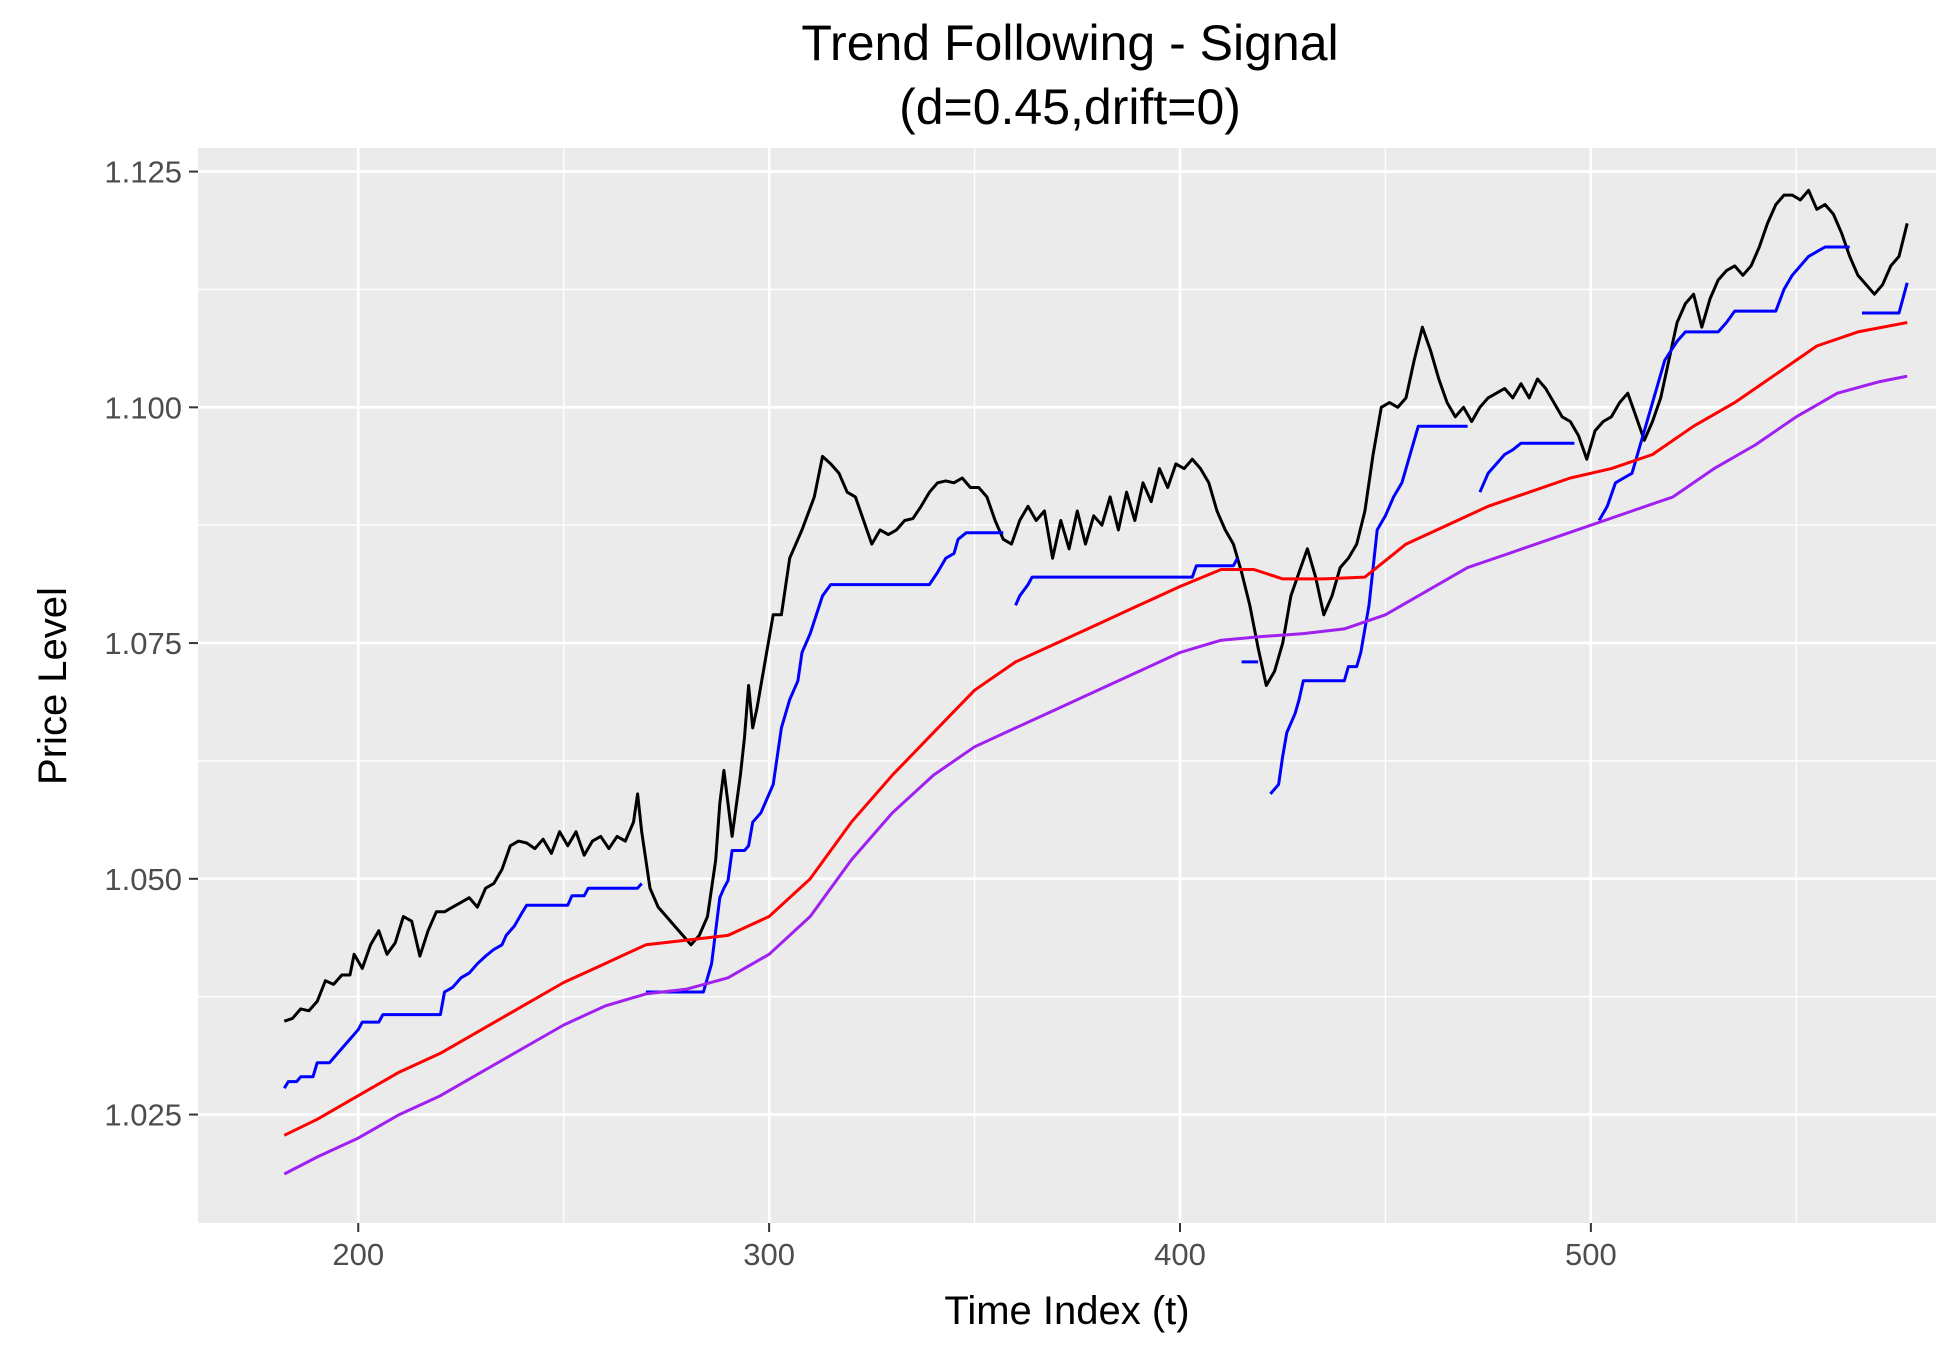  Describe the element at coordinates (358, 1254) in the screenshot. I see `x-tick-label: 200` at that location.